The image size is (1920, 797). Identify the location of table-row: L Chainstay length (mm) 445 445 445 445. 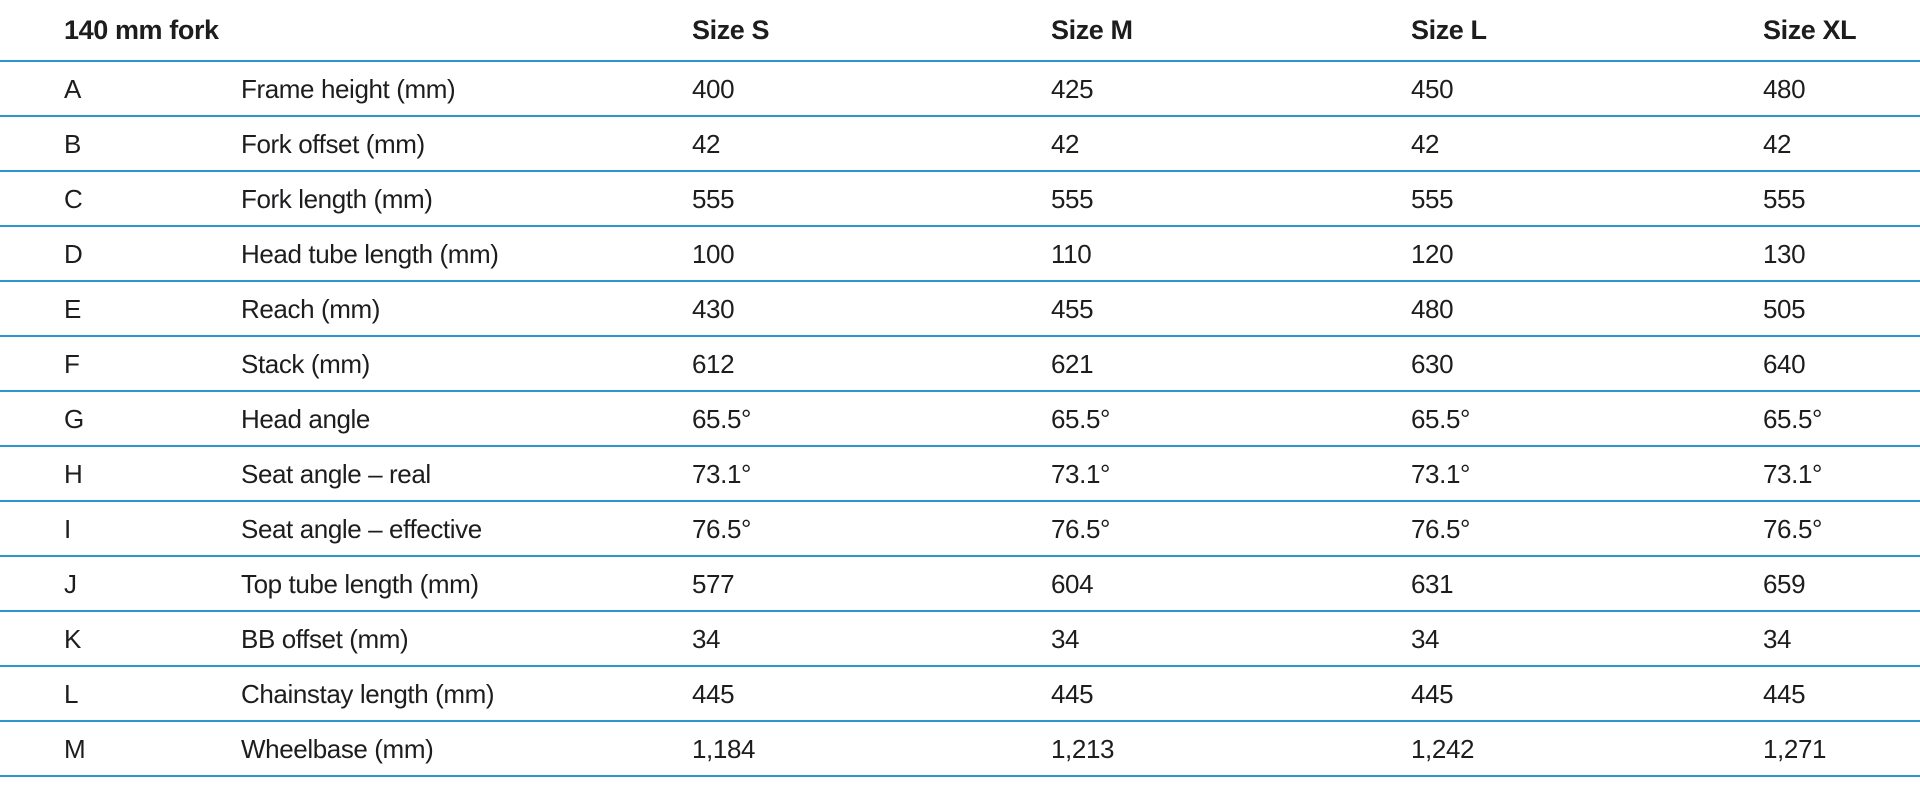
(960, 694).